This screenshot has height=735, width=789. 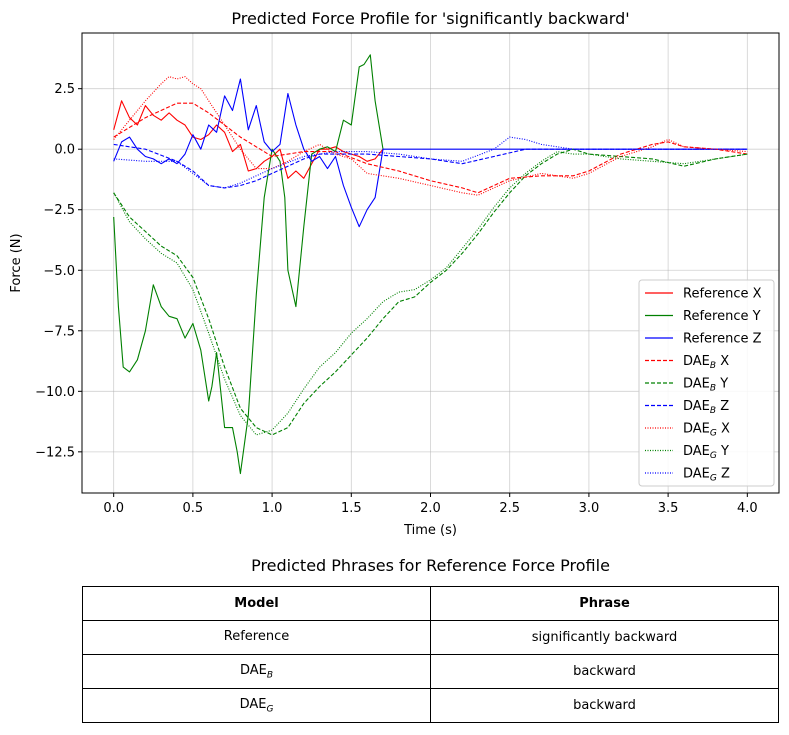 What do you see at coordinates (722, 316) in the screenshot?
I see `legend-label: Reference Y` at bounding box center [722, 316].